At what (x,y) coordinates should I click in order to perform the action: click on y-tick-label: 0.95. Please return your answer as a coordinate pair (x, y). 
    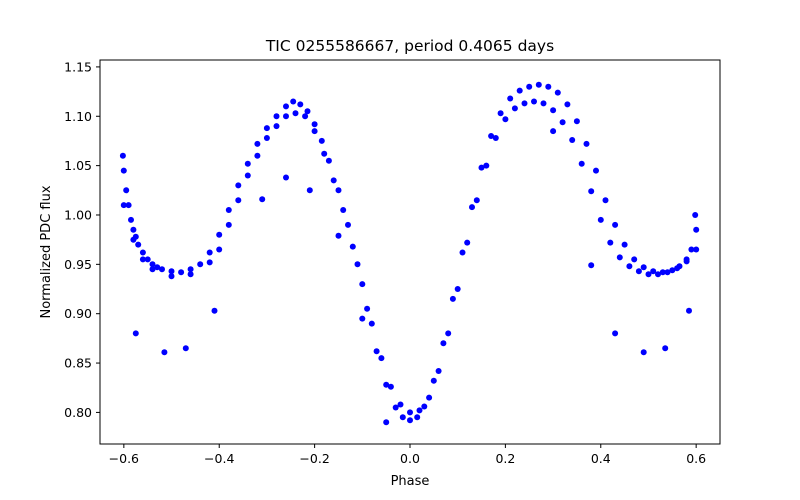
    Looking at the image, I should click on (78, 264).